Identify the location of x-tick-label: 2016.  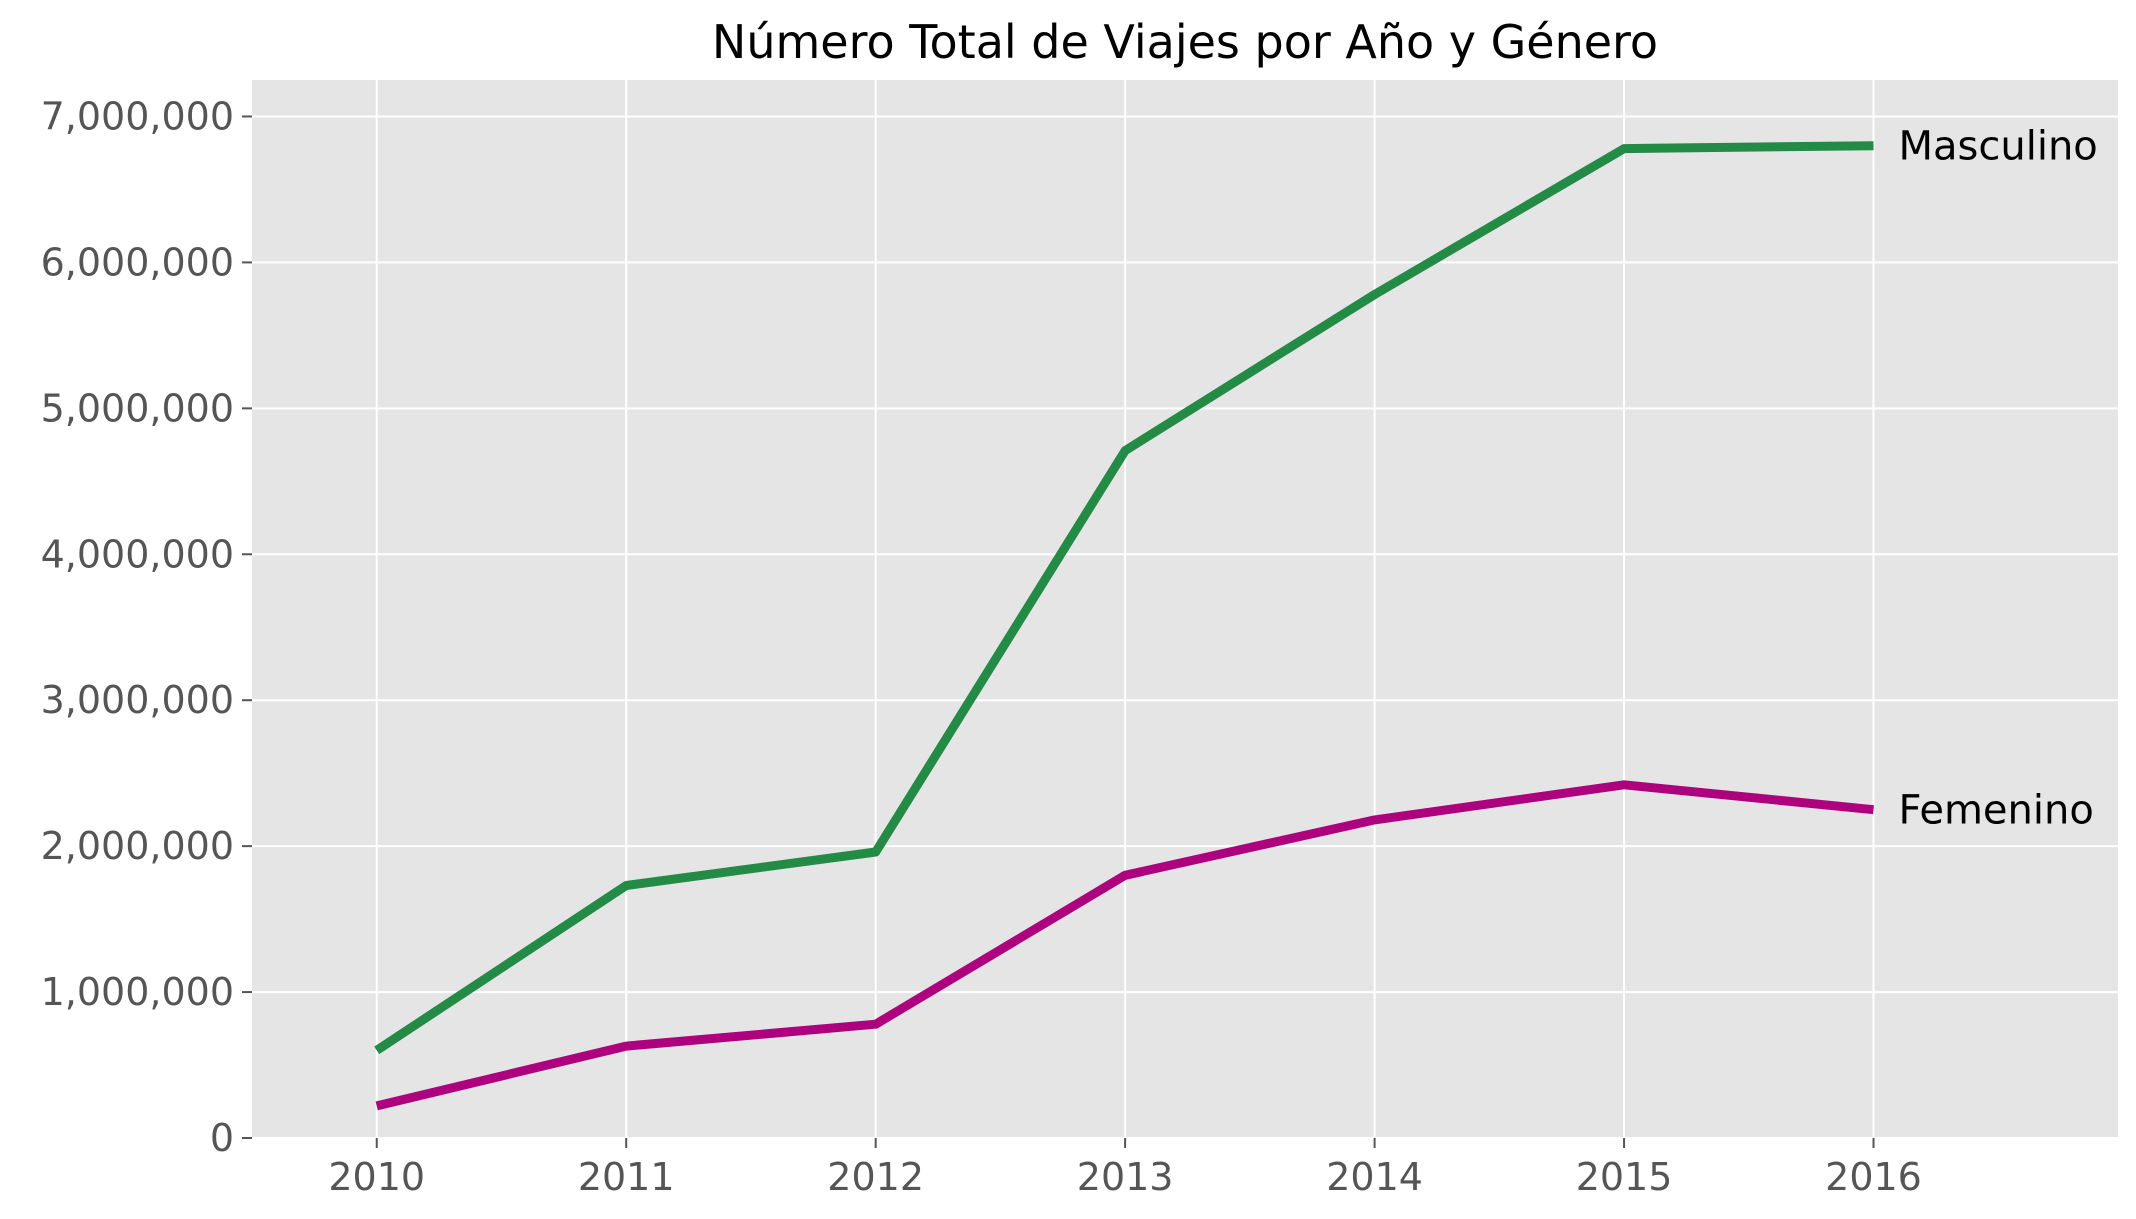
(1873, 1177).